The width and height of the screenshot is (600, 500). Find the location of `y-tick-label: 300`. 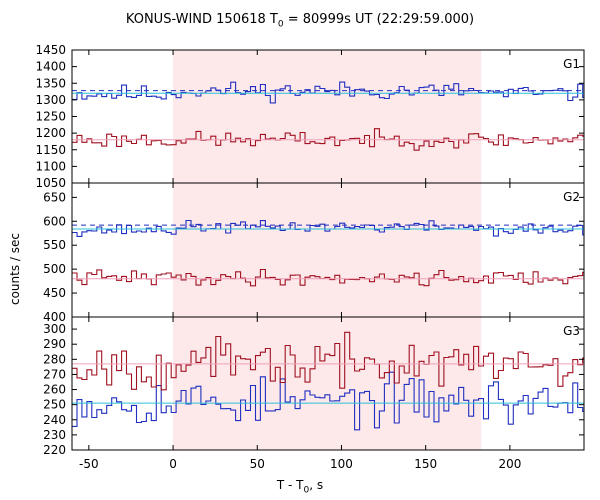

y-tick-label: 300 is located at coordinates (54, 329).